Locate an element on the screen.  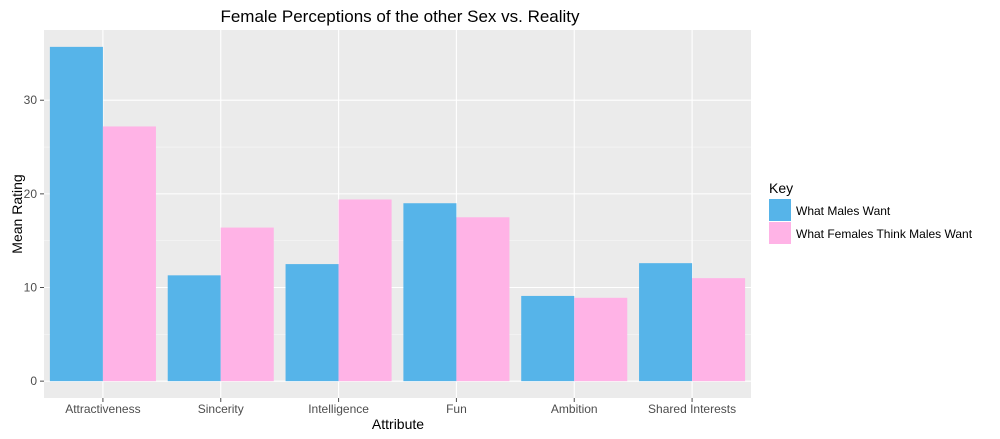
x-tick-label: Intelligence is located at coordinates (338, 409).